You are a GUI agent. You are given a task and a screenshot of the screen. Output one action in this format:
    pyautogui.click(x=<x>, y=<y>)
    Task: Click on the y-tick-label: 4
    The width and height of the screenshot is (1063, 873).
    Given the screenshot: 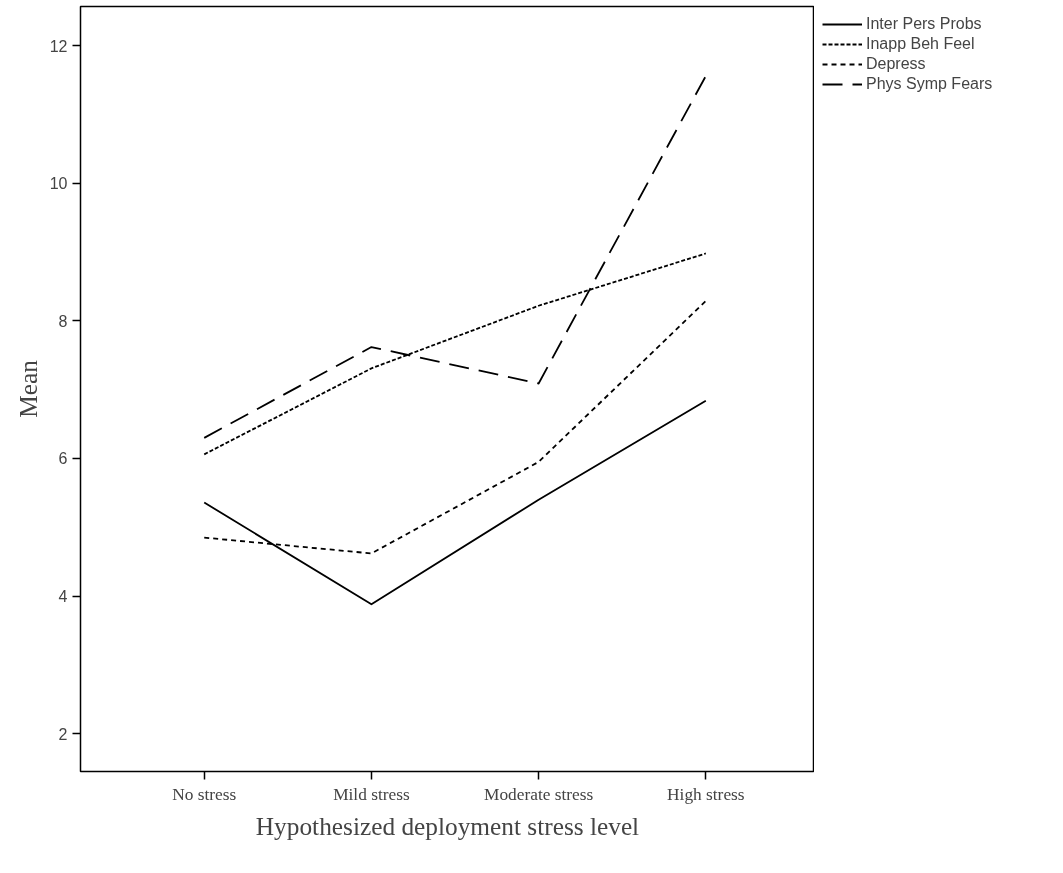 What is the action you would take?
    pyautogui.click(x=63, y=597)
    